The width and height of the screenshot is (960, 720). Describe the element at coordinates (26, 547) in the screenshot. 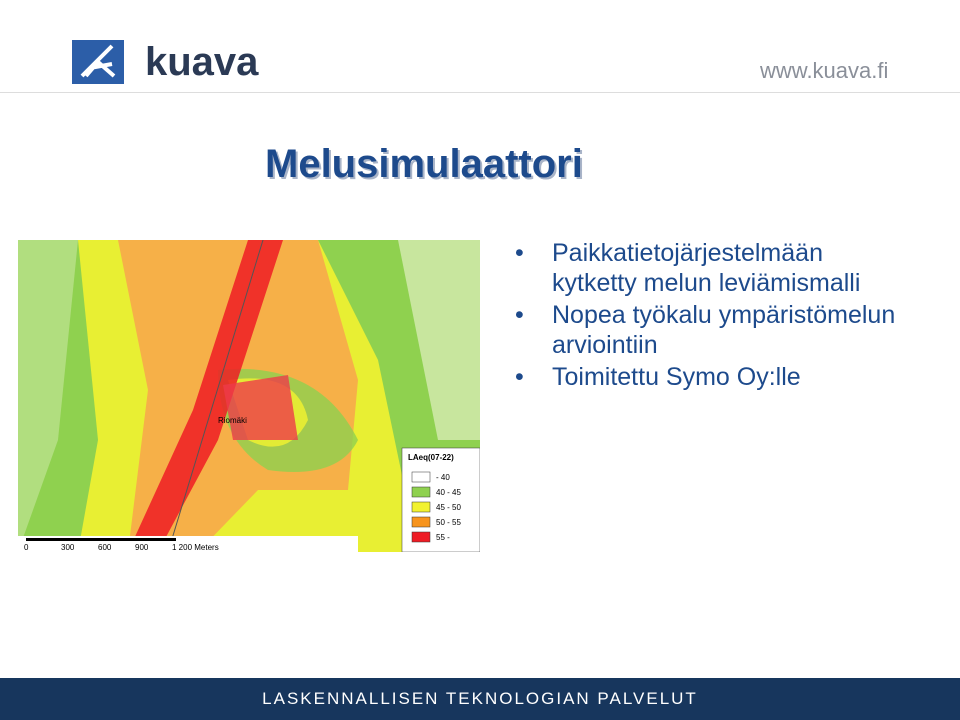

I see `scale-label: 0` at that location.